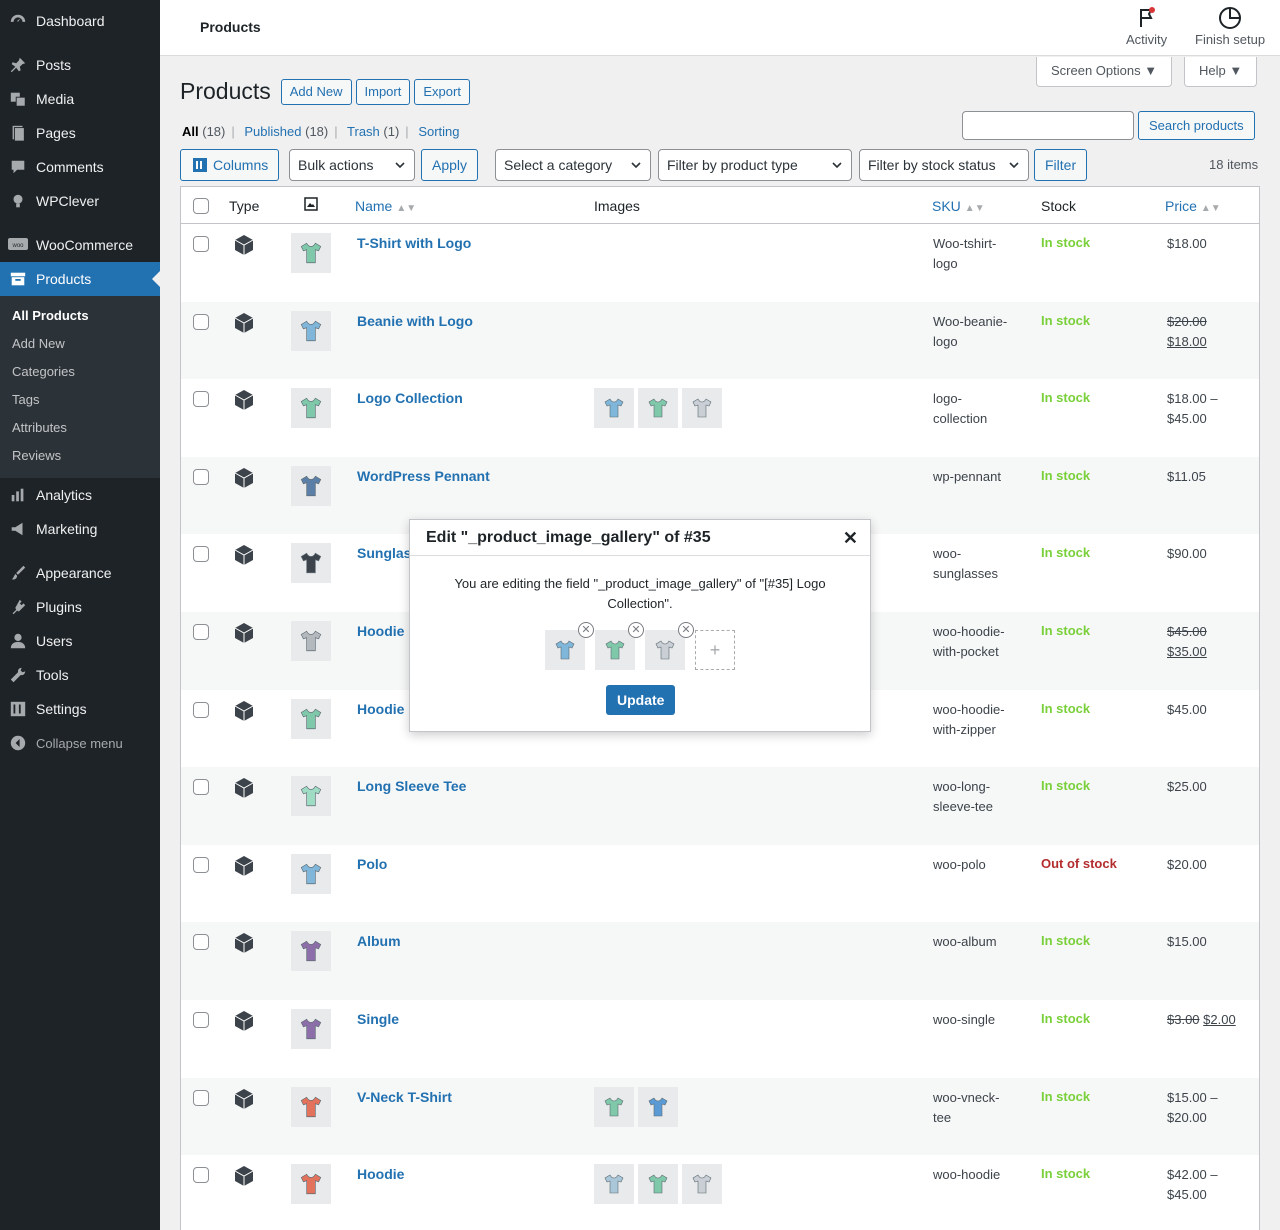  I want to click on menu-products: Products, so click(80, 279).